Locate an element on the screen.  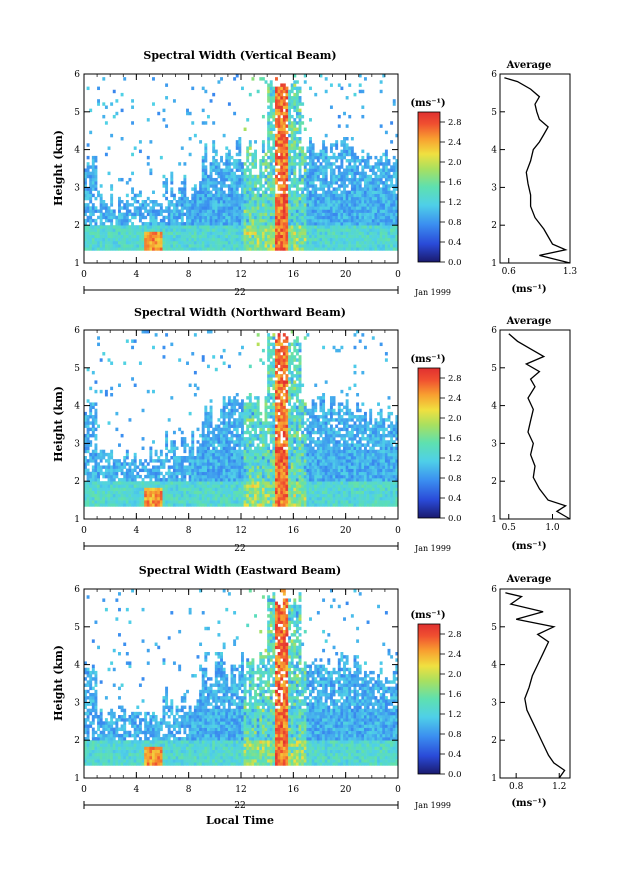
avg-y-tick-label: 1 is located at coordinates (494, 264).